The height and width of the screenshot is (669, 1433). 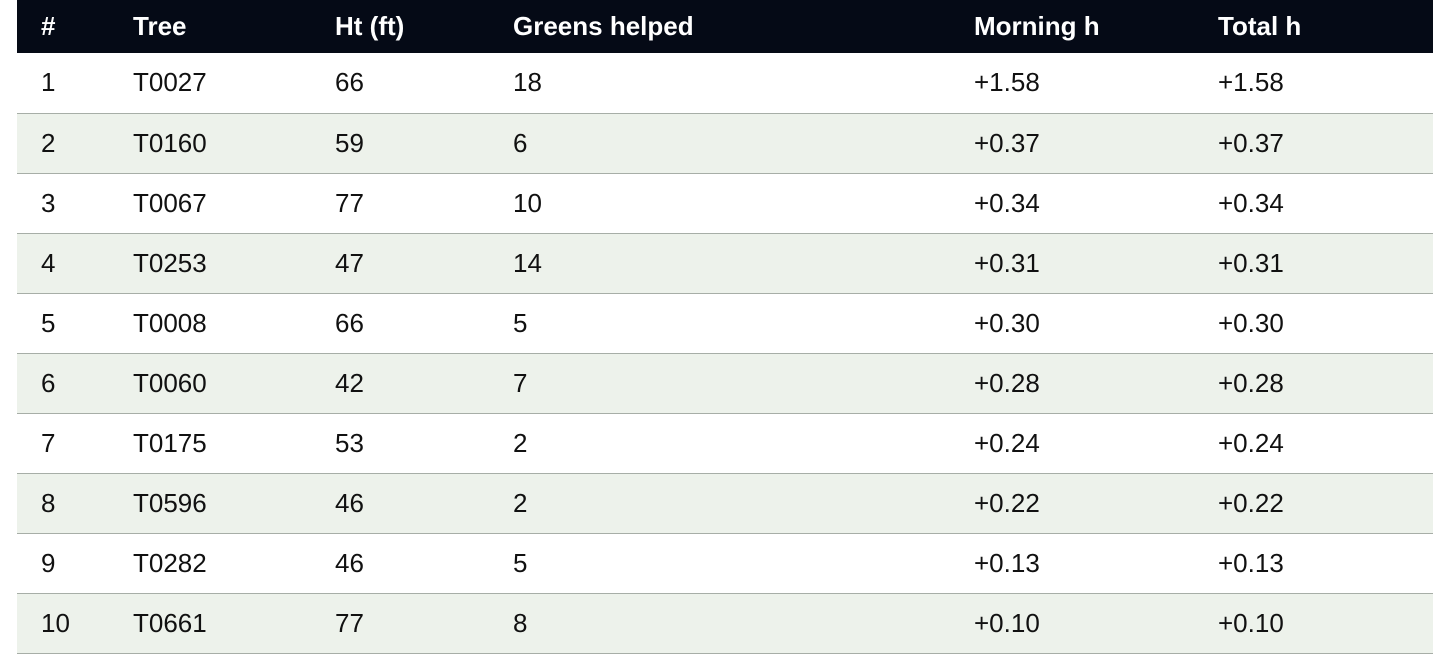 What do you see at coordinates (1251, 82) in the screenshot?
I see `total-h-cell: +1.58` at bounding box center [1251, 82].